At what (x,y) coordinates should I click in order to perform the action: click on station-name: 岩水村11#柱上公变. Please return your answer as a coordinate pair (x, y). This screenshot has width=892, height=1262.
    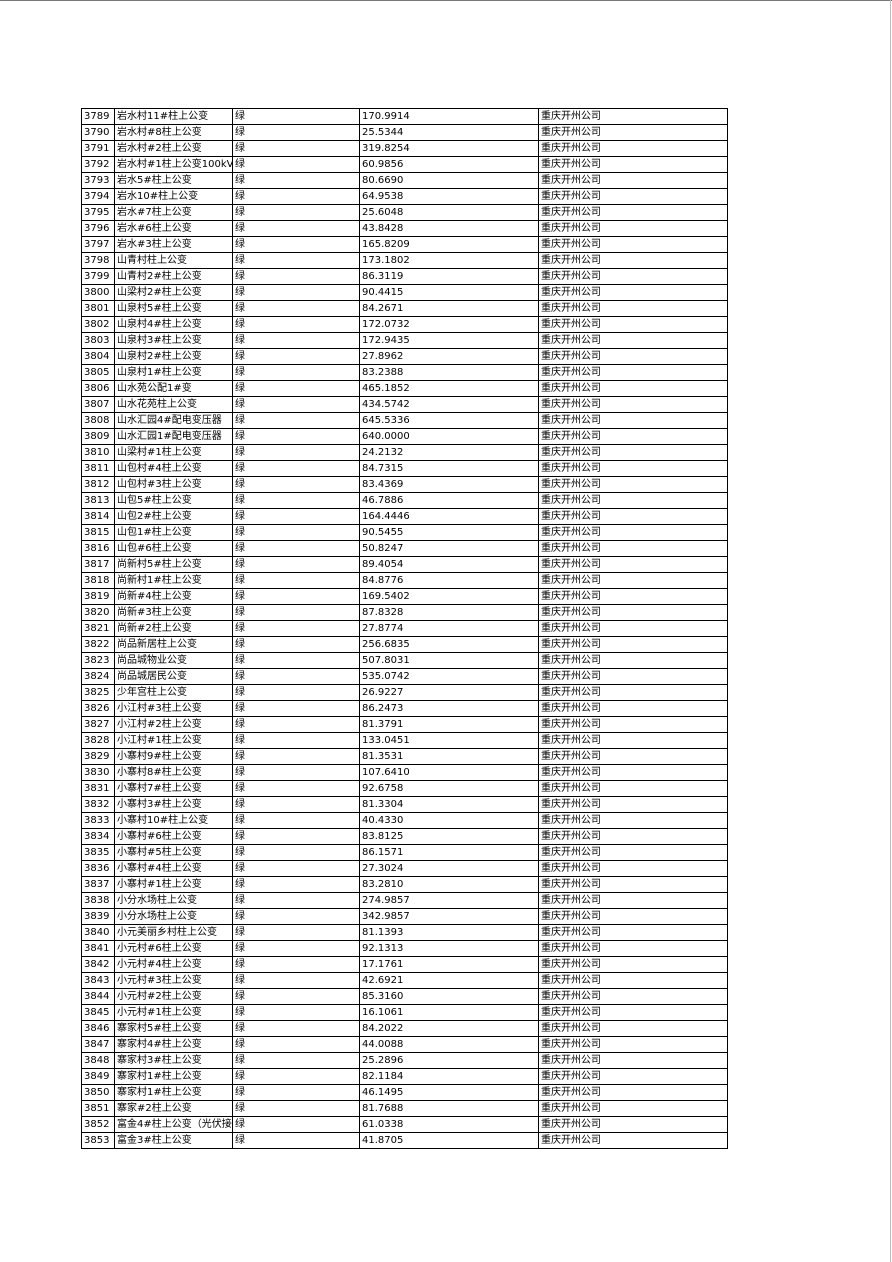
    Looking at the image, I should click on (173, 116).